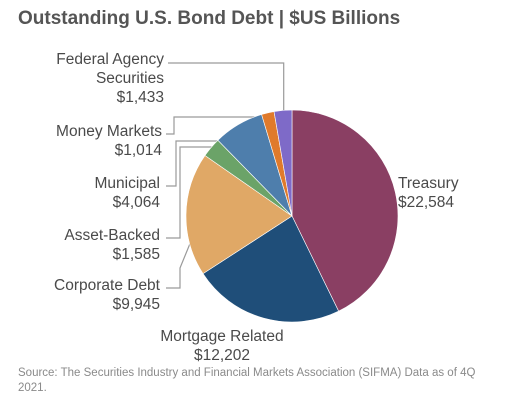  Describe the element at coordinates (138, 150) in the screenshot. I see `label-money-markets-value: $1,014` at that location.